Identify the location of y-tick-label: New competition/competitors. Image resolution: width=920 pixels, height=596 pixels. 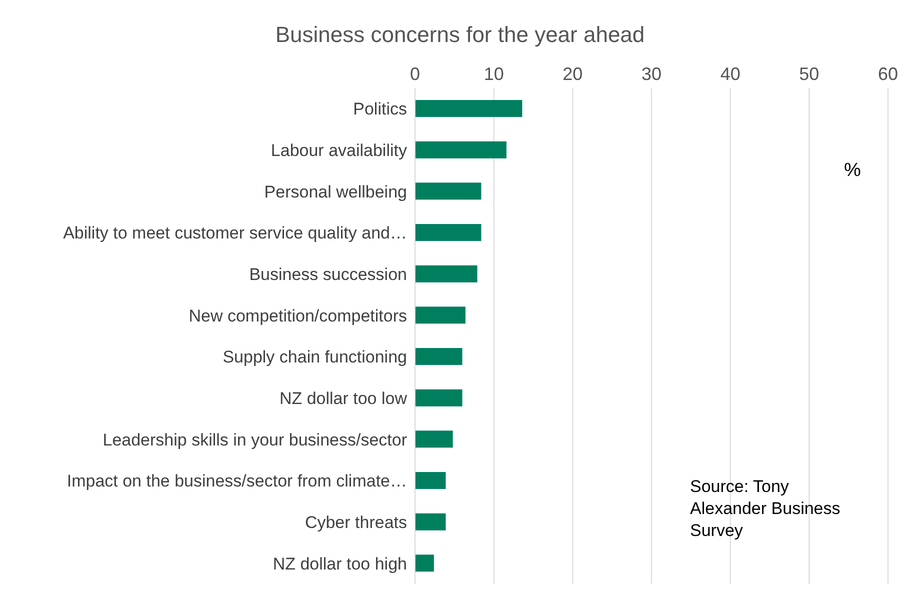
(297, 316).